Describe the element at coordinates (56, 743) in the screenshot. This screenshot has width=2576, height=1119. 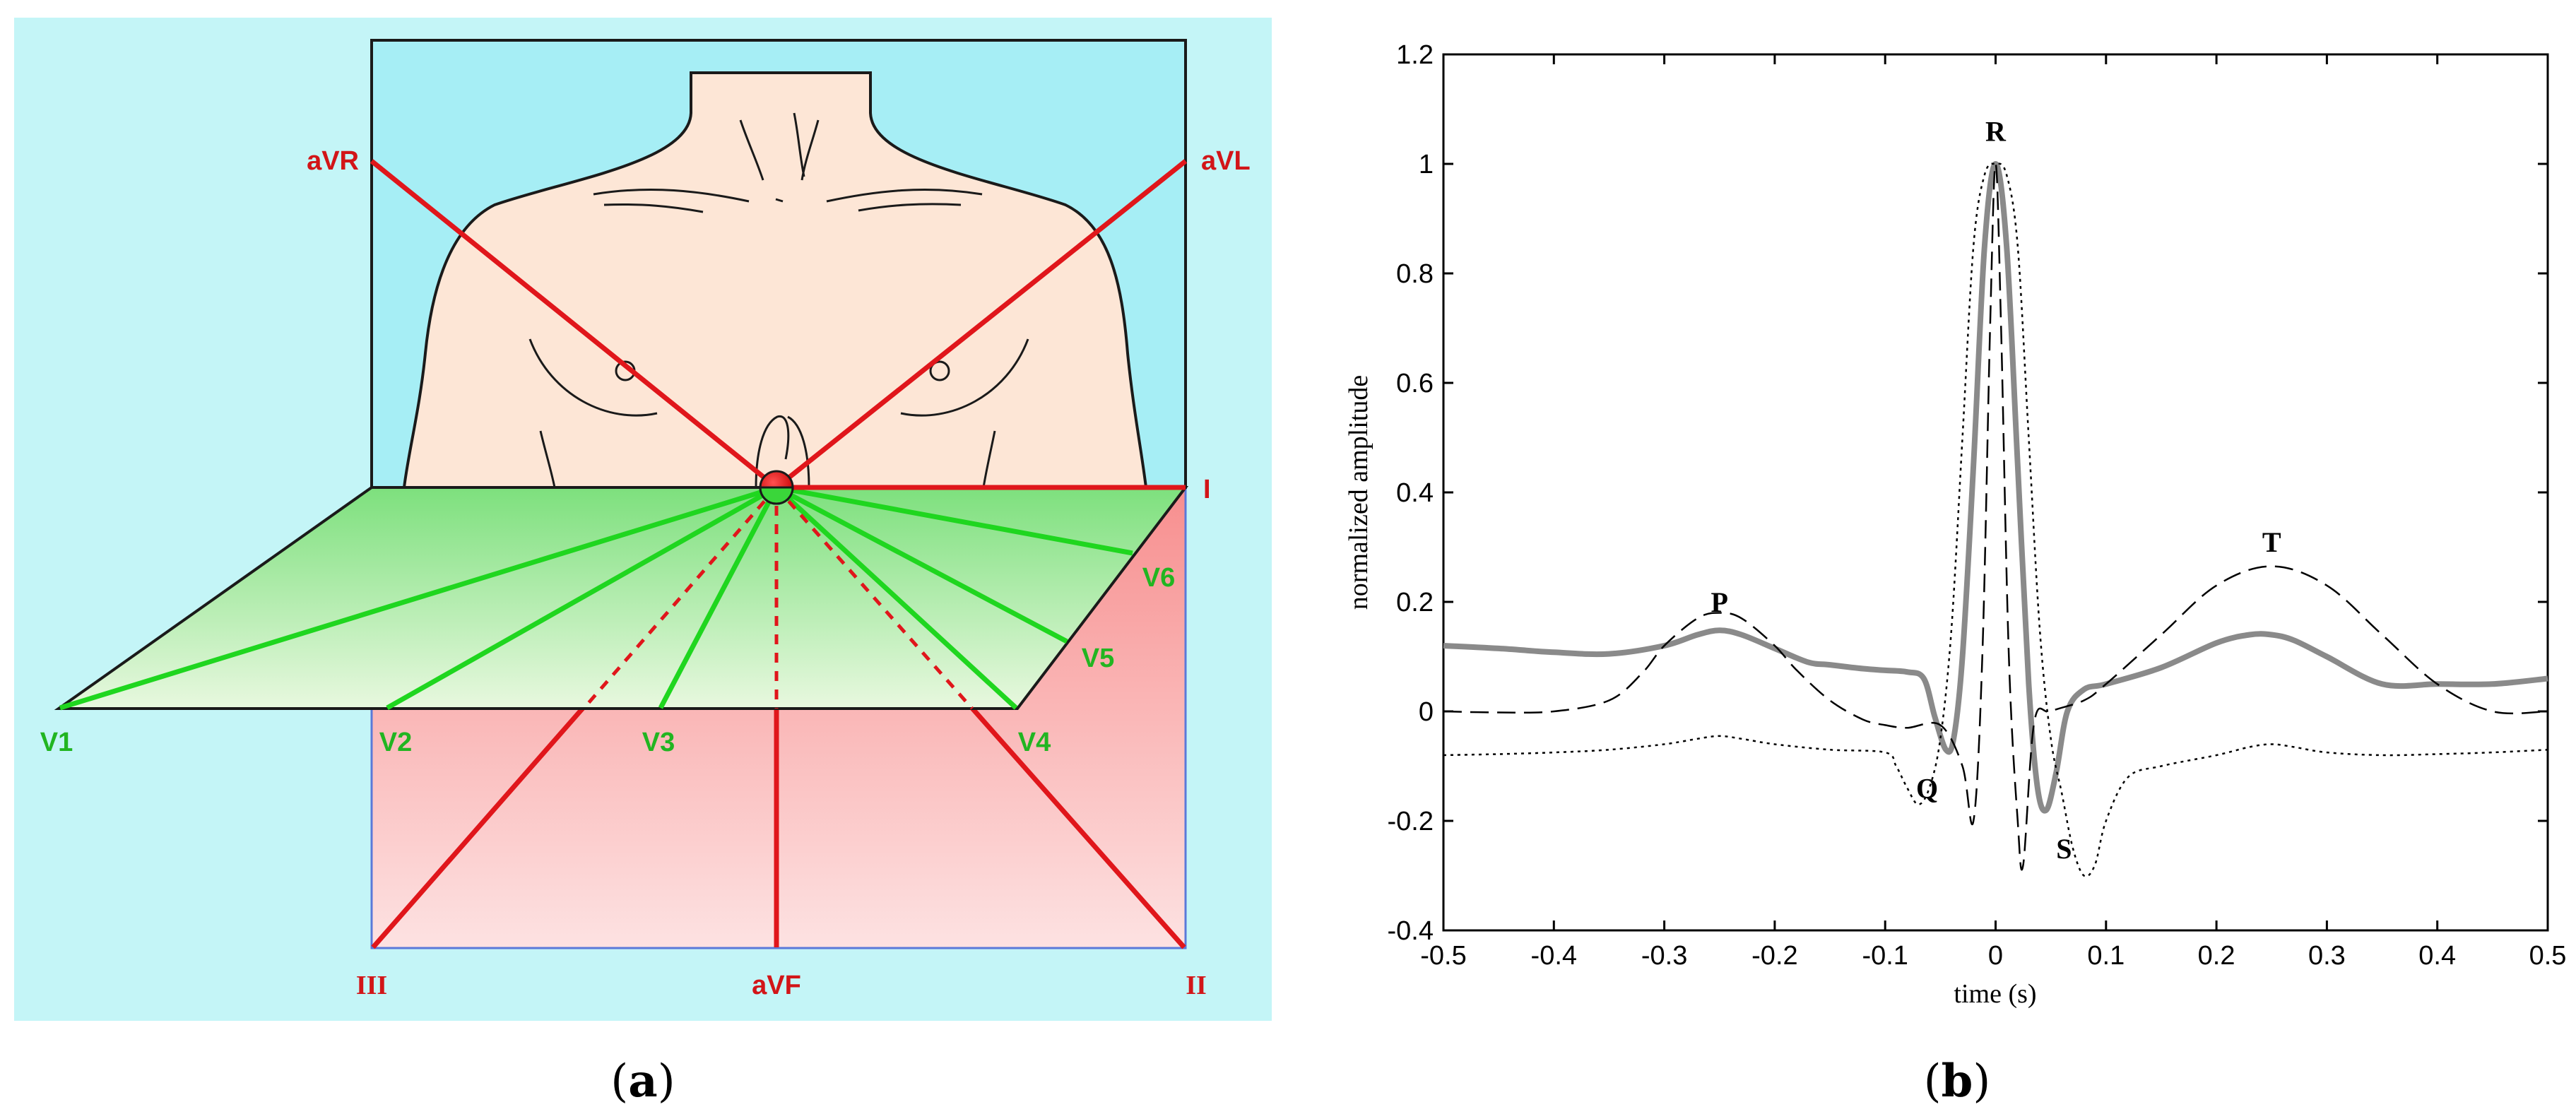
I see `lead-label-v1: V1` at that location.